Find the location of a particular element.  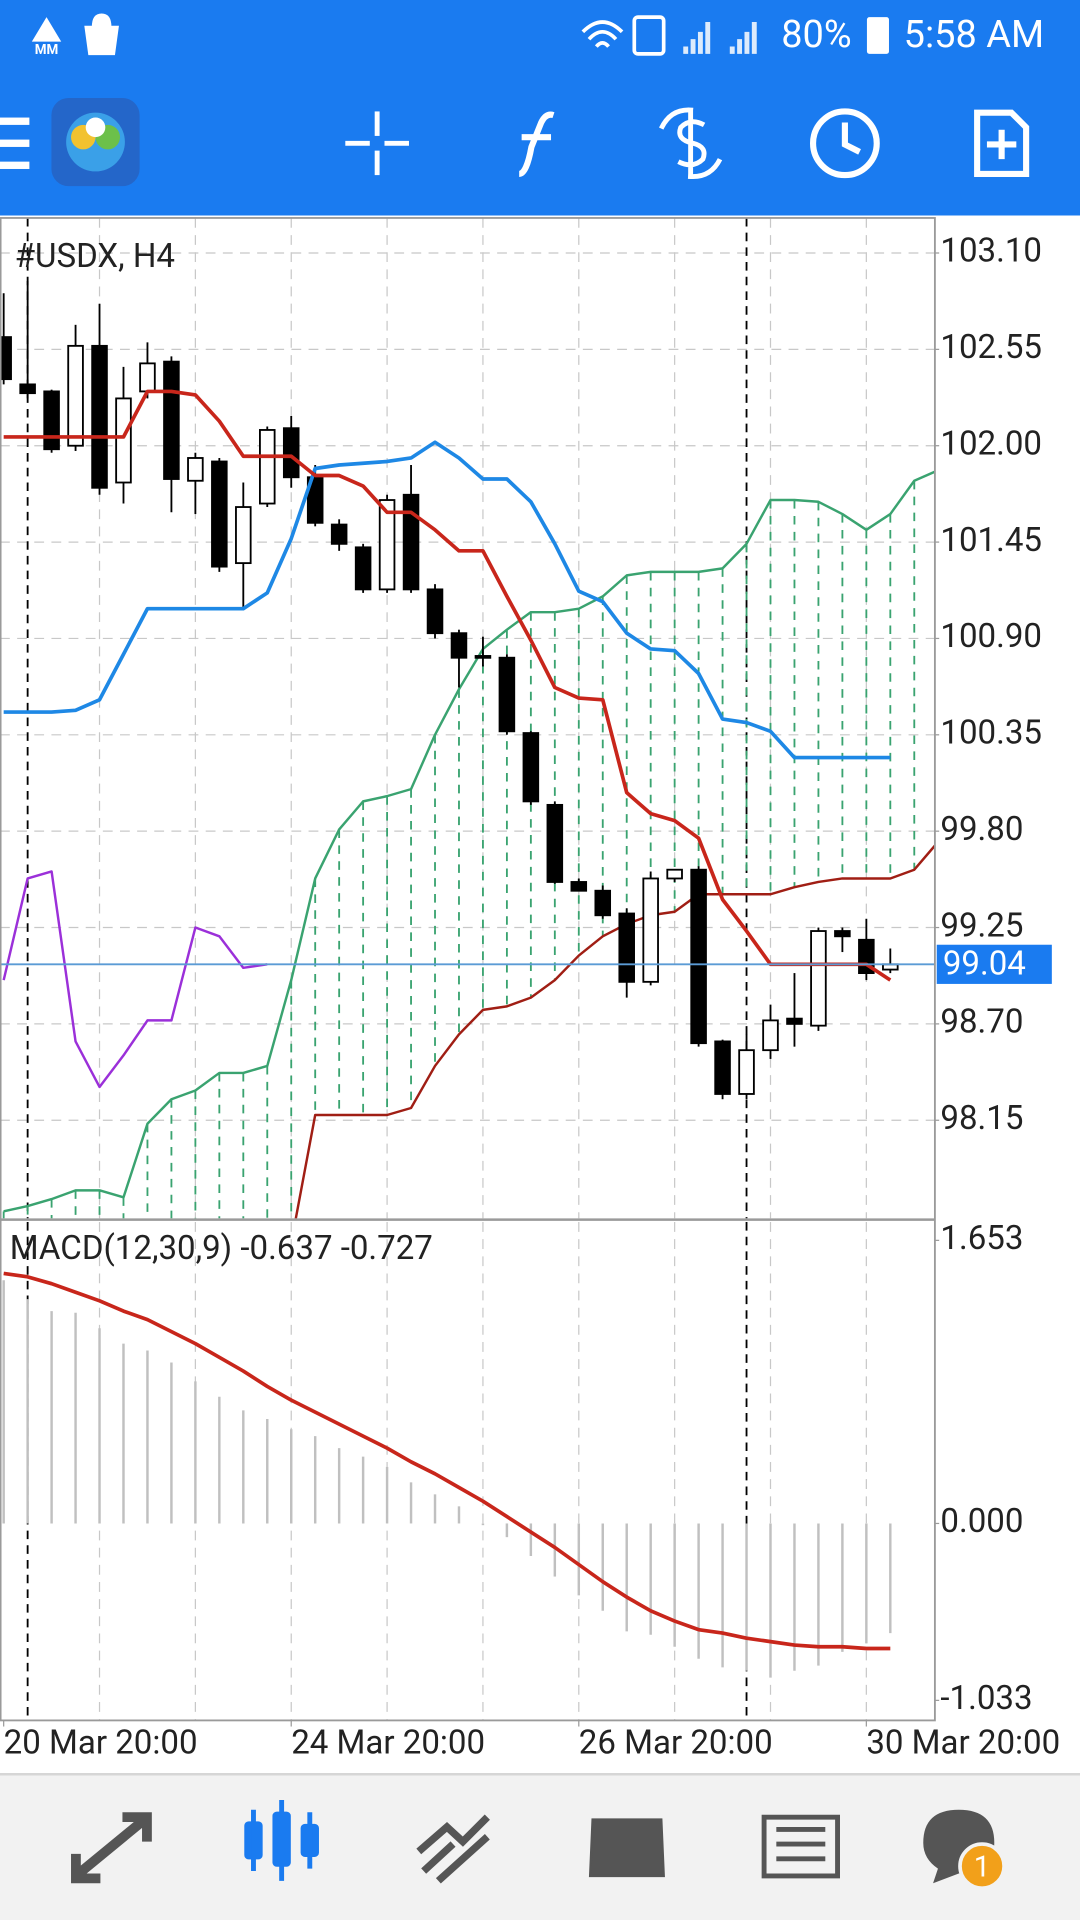

signal-icon is located at coordinates (720, 38).